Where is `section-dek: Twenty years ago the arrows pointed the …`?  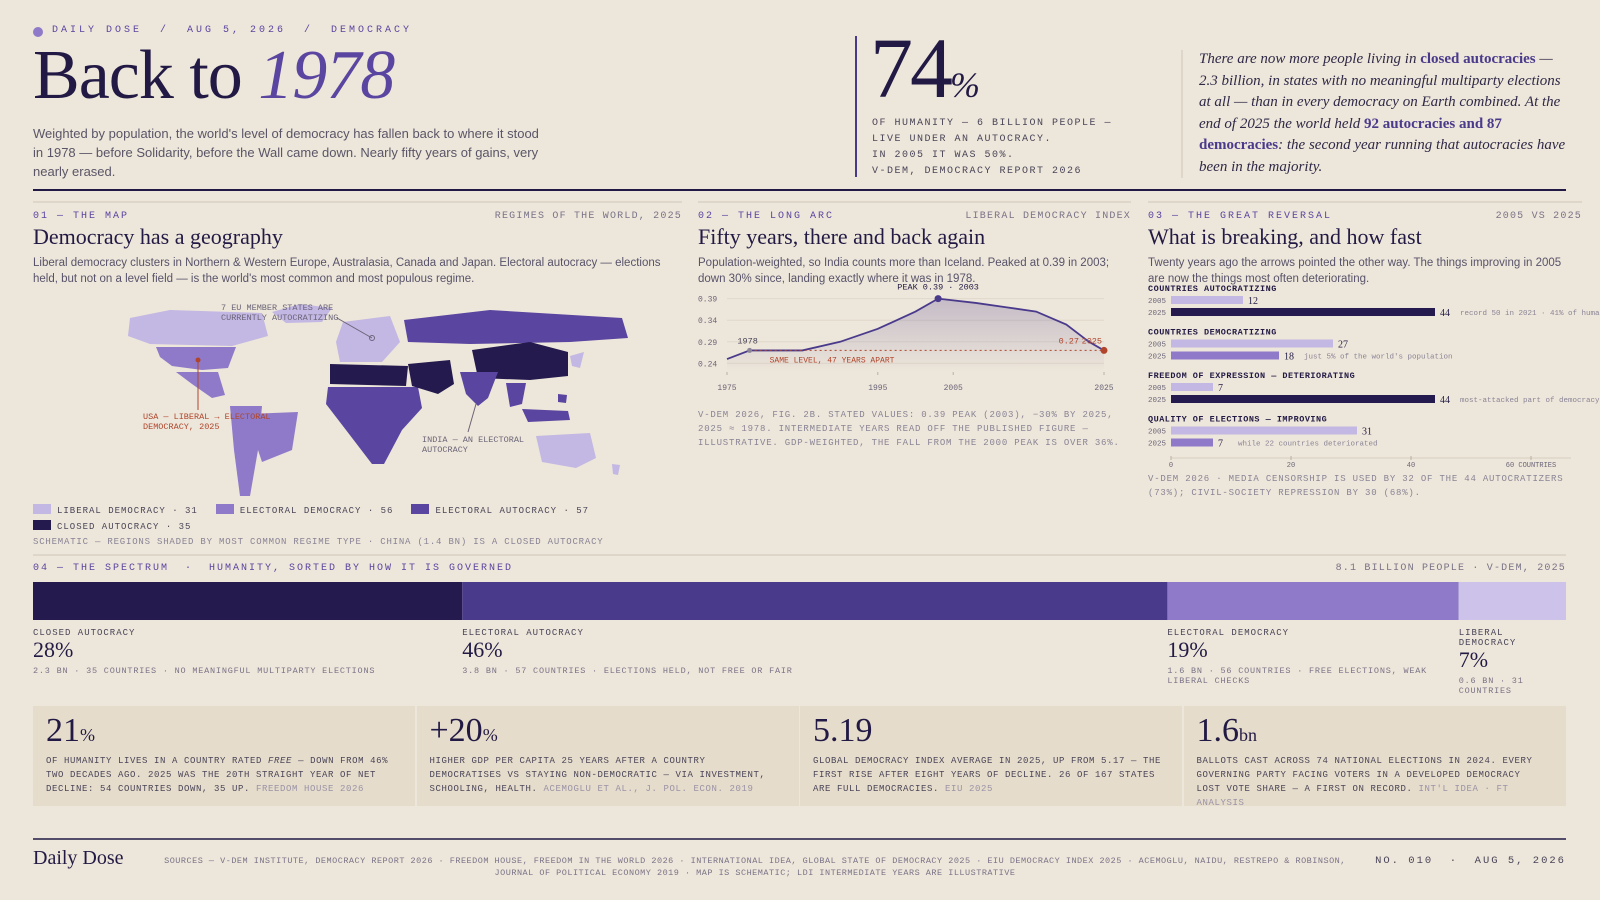
section-dek: Twenty years ago the arrows pointed the … is located at coordinates (1355, 271).